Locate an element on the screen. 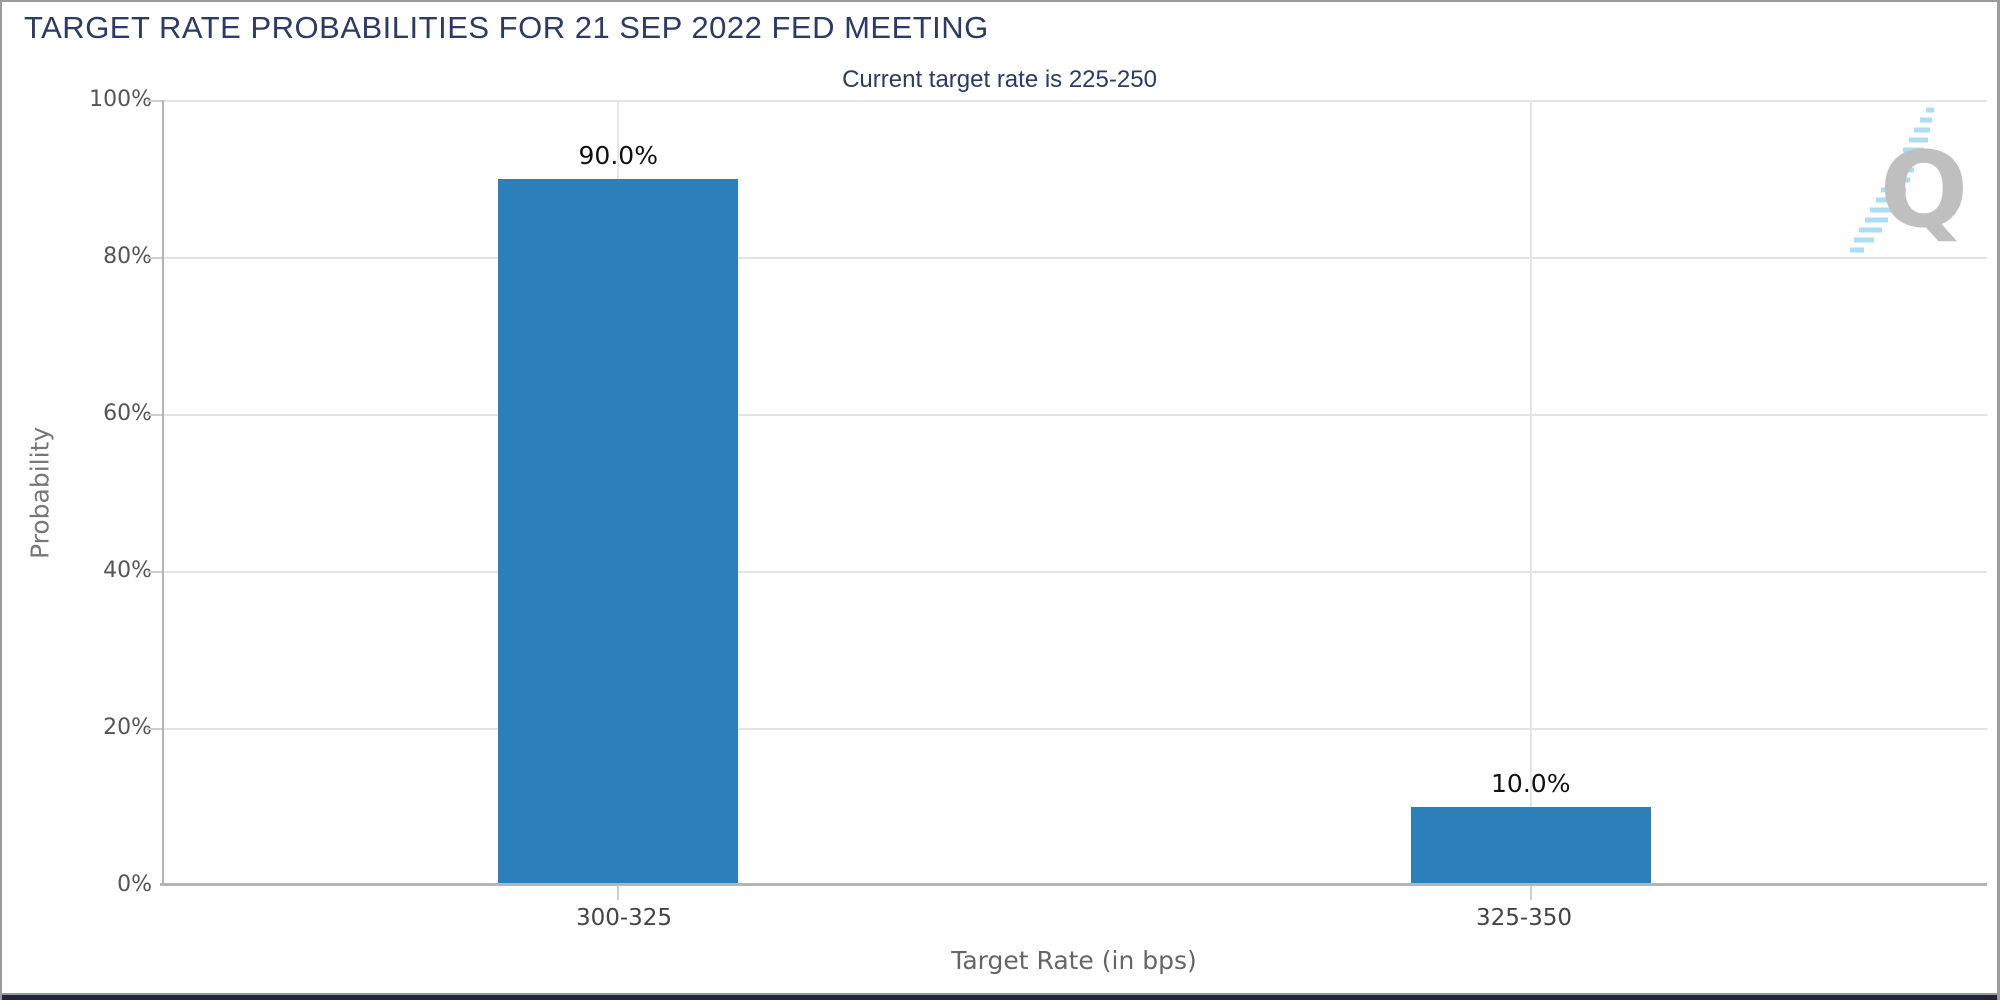 This screenshot has height=1000, width=2000. y-axis-line is located at coordinates (163, 492).